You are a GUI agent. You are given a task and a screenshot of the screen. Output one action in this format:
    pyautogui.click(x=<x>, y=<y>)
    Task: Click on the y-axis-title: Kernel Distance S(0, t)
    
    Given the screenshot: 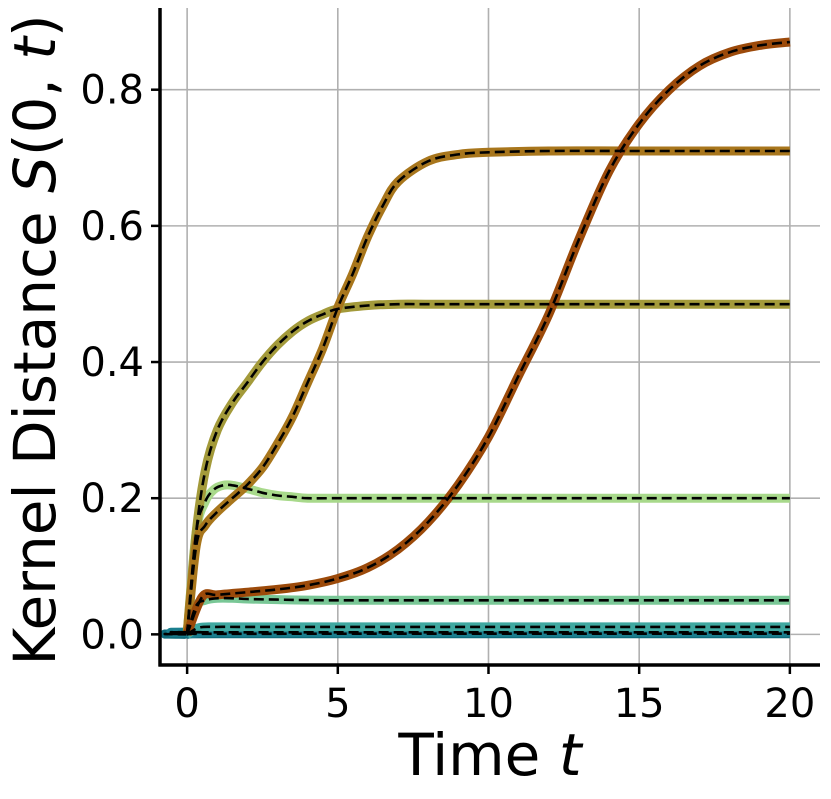 What is the action you would take?
    pyautogui.click(x=35, y=339)
    